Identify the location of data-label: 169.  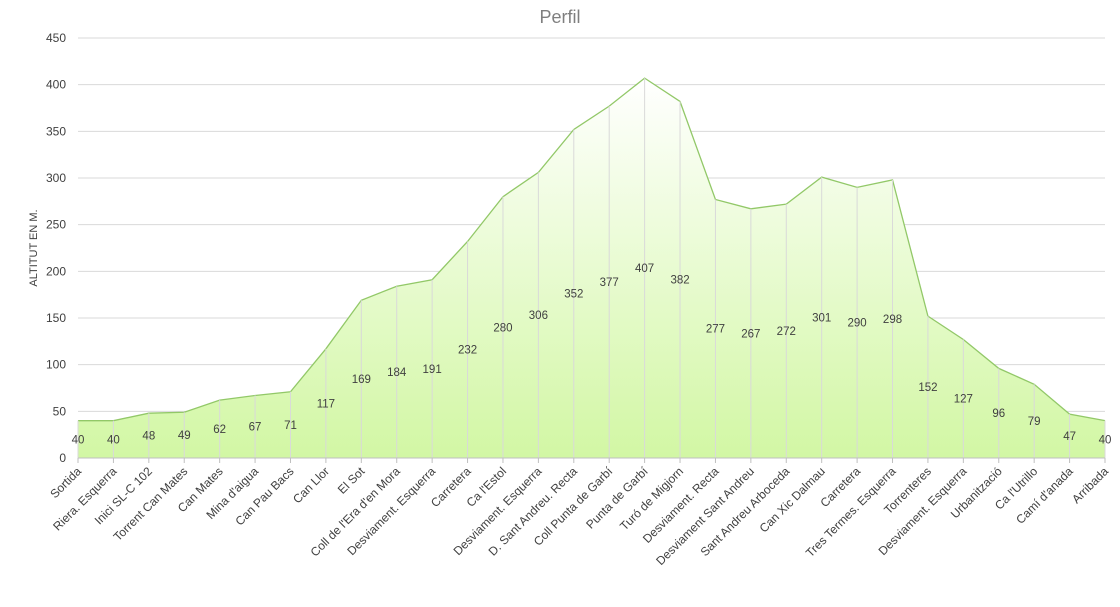
(361, 380).